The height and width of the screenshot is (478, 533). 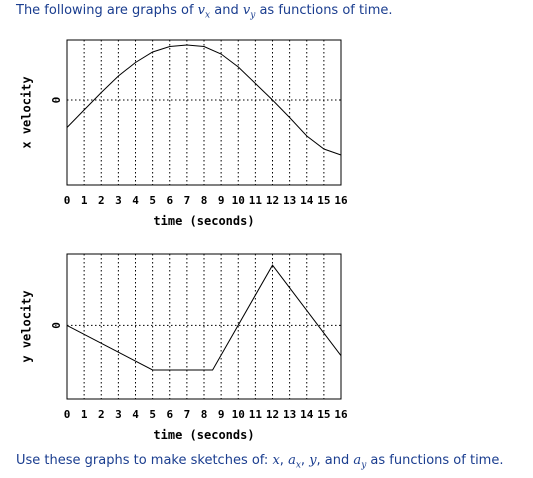 I want to click on x-x-tick-label: 4, so click(x=135, y=200).